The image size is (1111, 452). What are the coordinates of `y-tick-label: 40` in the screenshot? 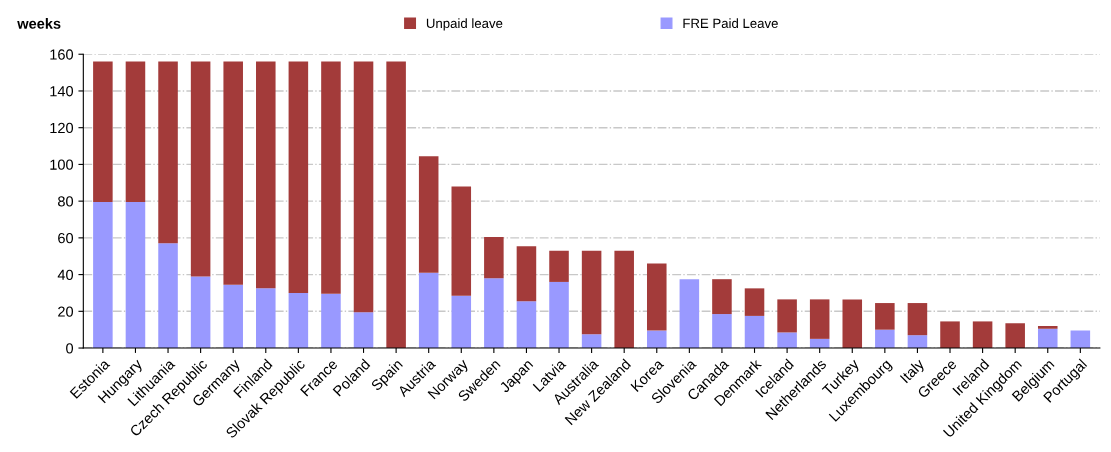 It's located at (65, 275).